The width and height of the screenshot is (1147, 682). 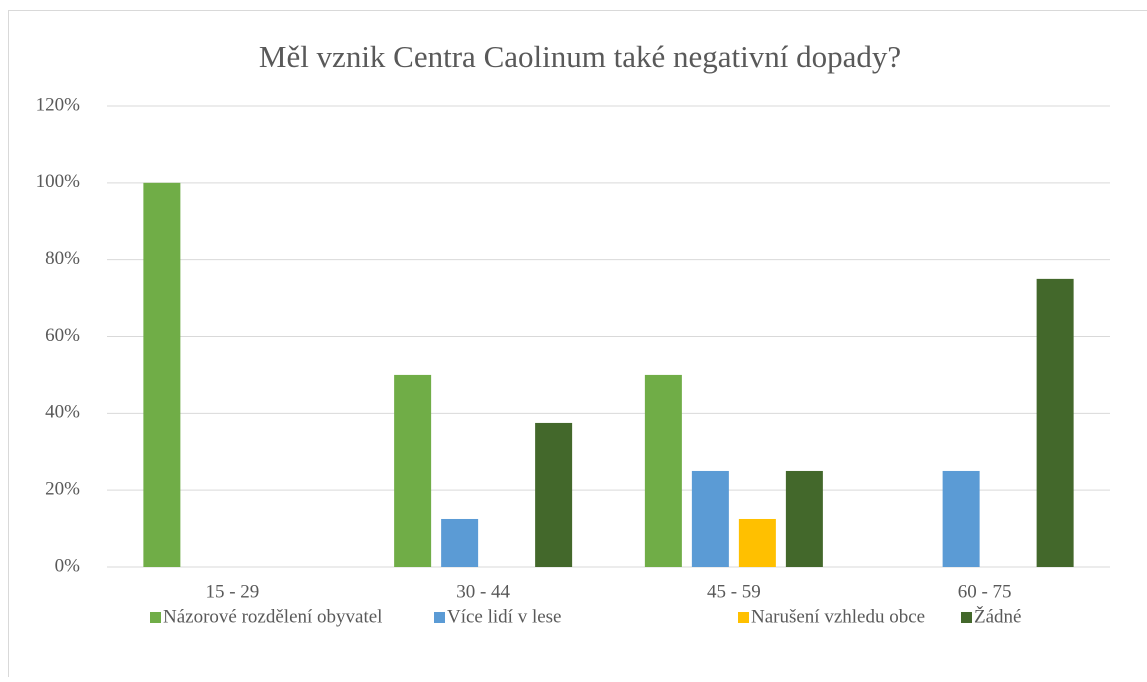 What do you see at coordinates (62, 412) in the screenshot?
I see `y-tick-label: 40%` at bounding box center [62, 412].